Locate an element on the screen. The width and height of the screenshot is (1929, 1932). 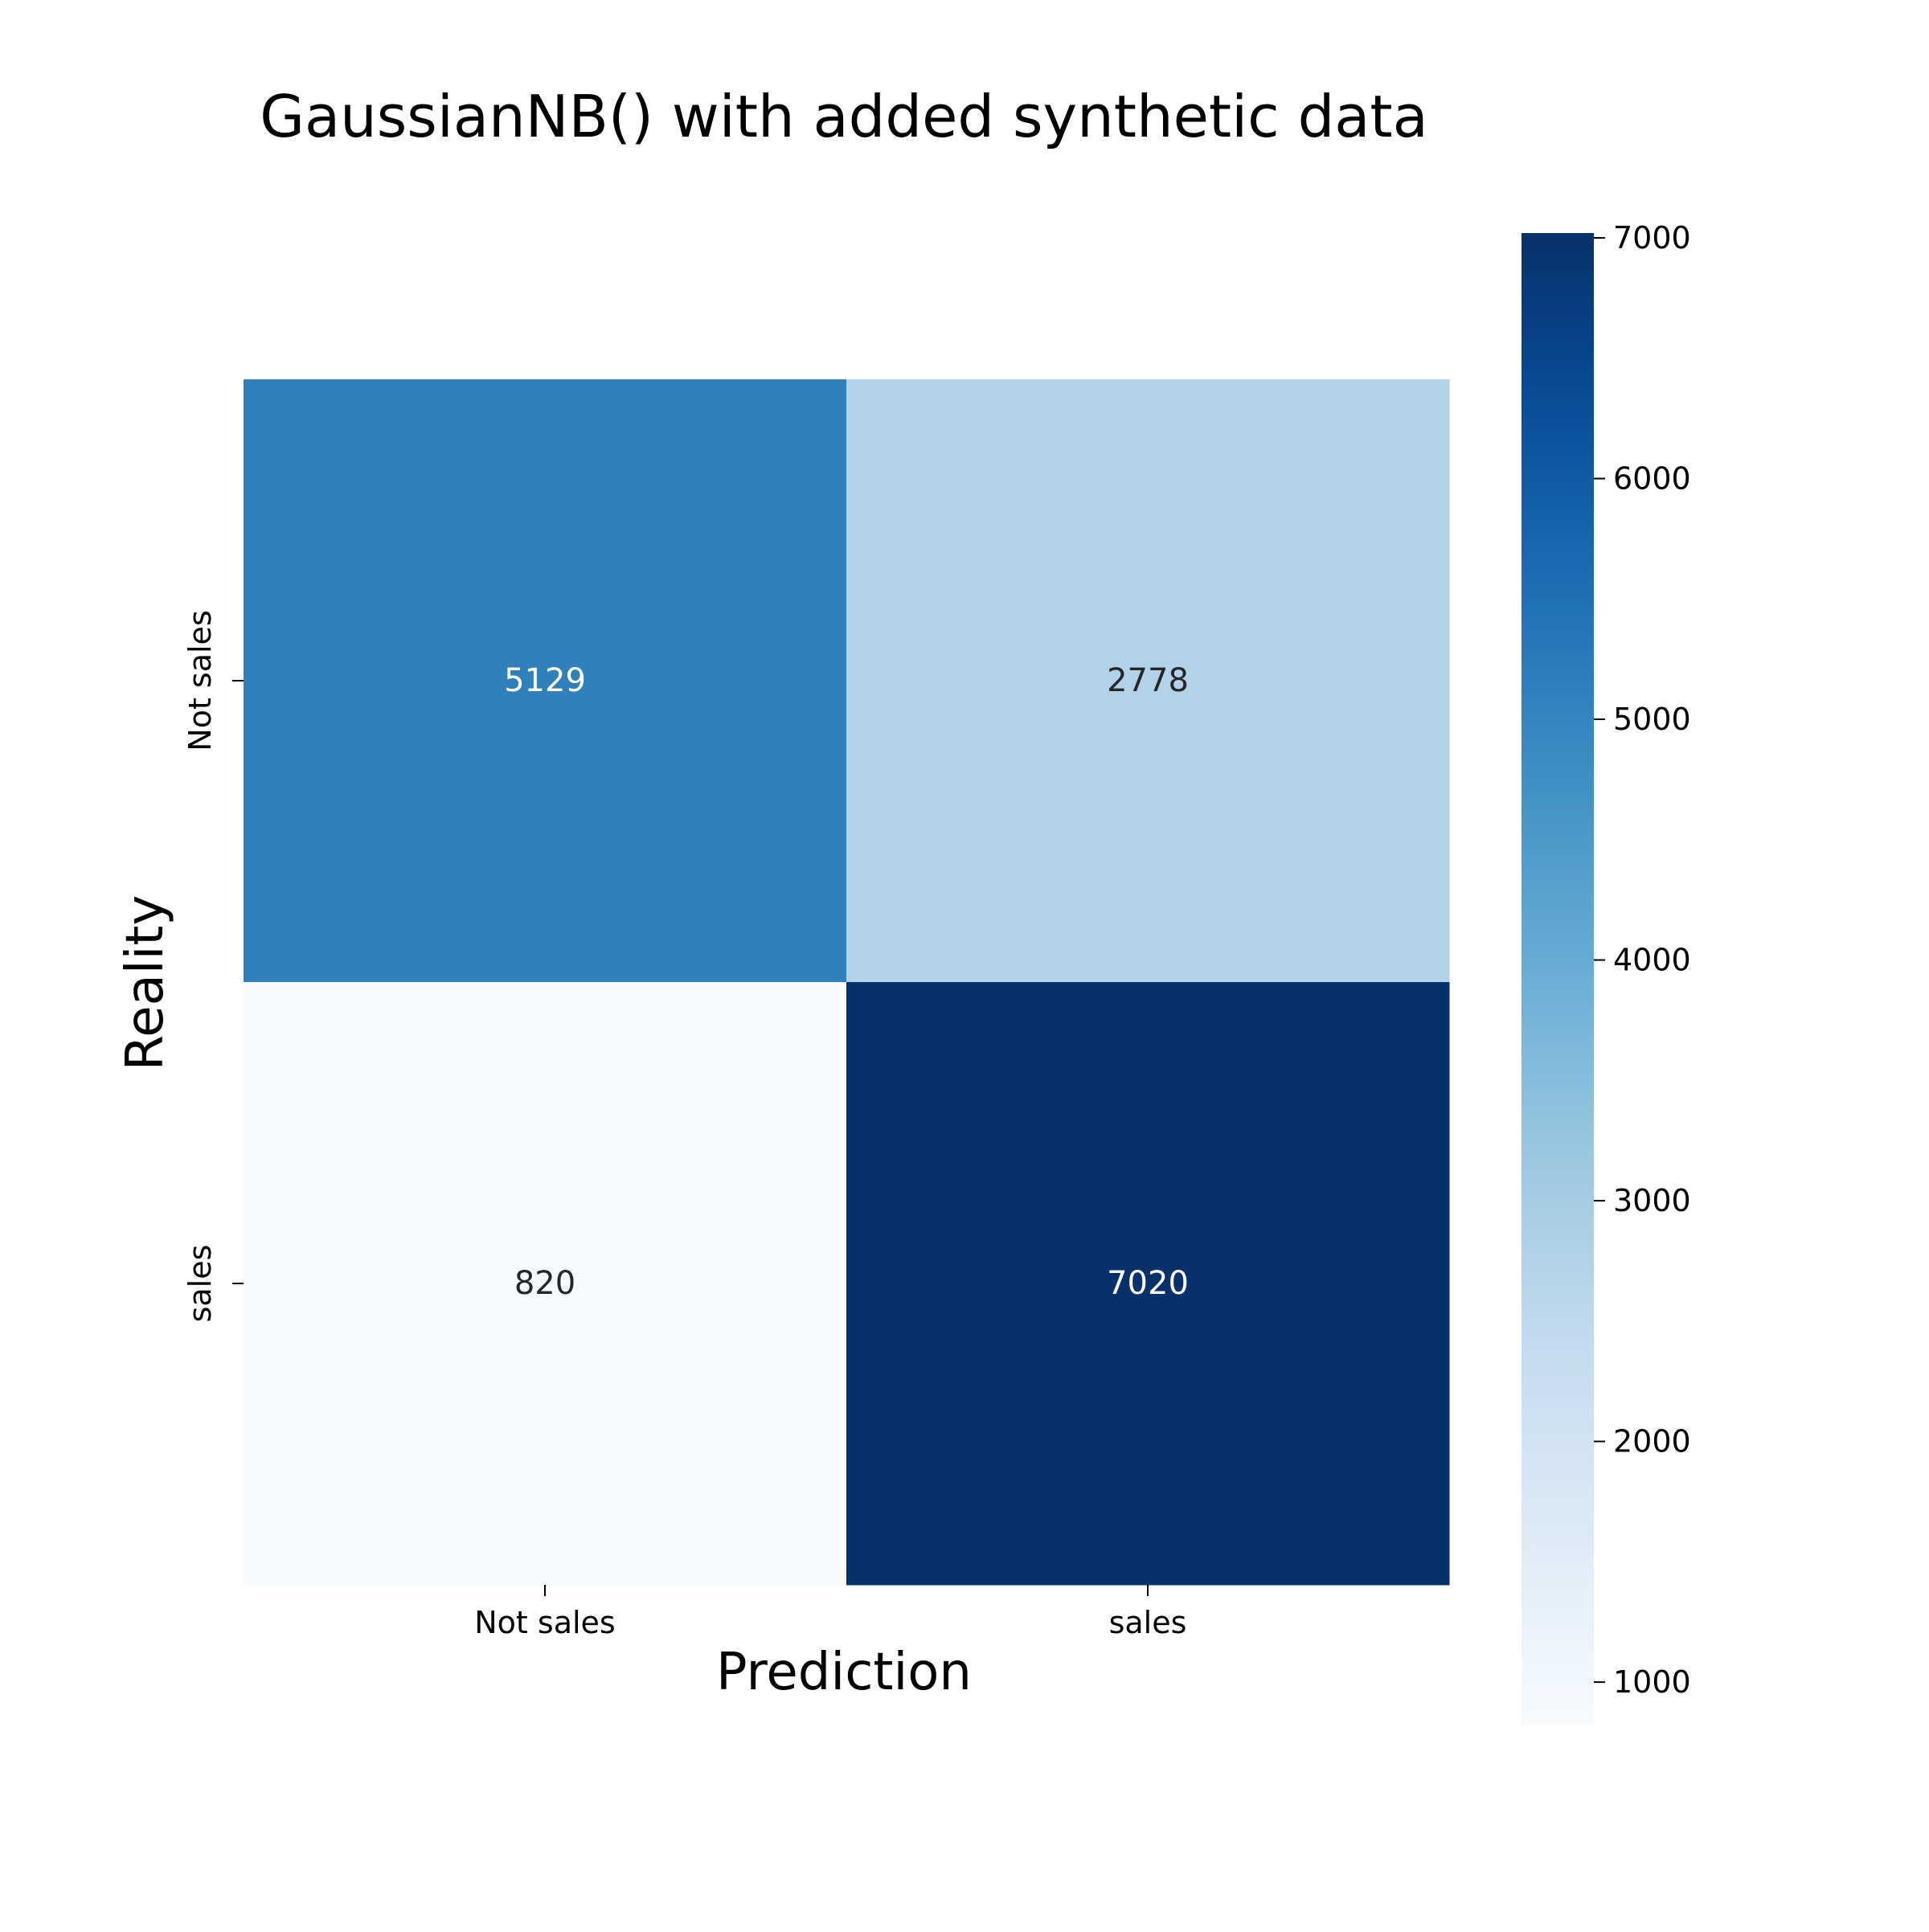
colorbar-tick-label: 3000 is located at coordinates (1652, 1200).